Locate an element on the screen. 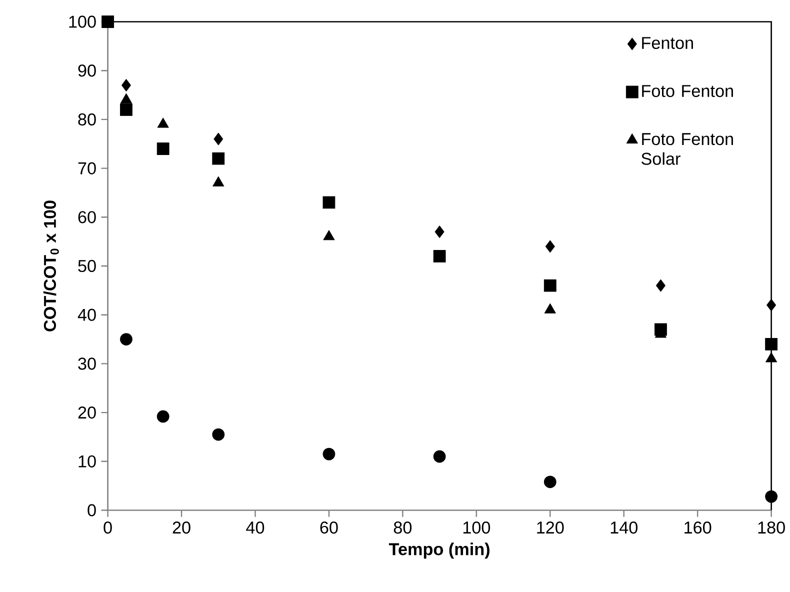 The width and height of the screenshot is (790, 592). x-tick-label: 140 is located at coordinates (624, 527).